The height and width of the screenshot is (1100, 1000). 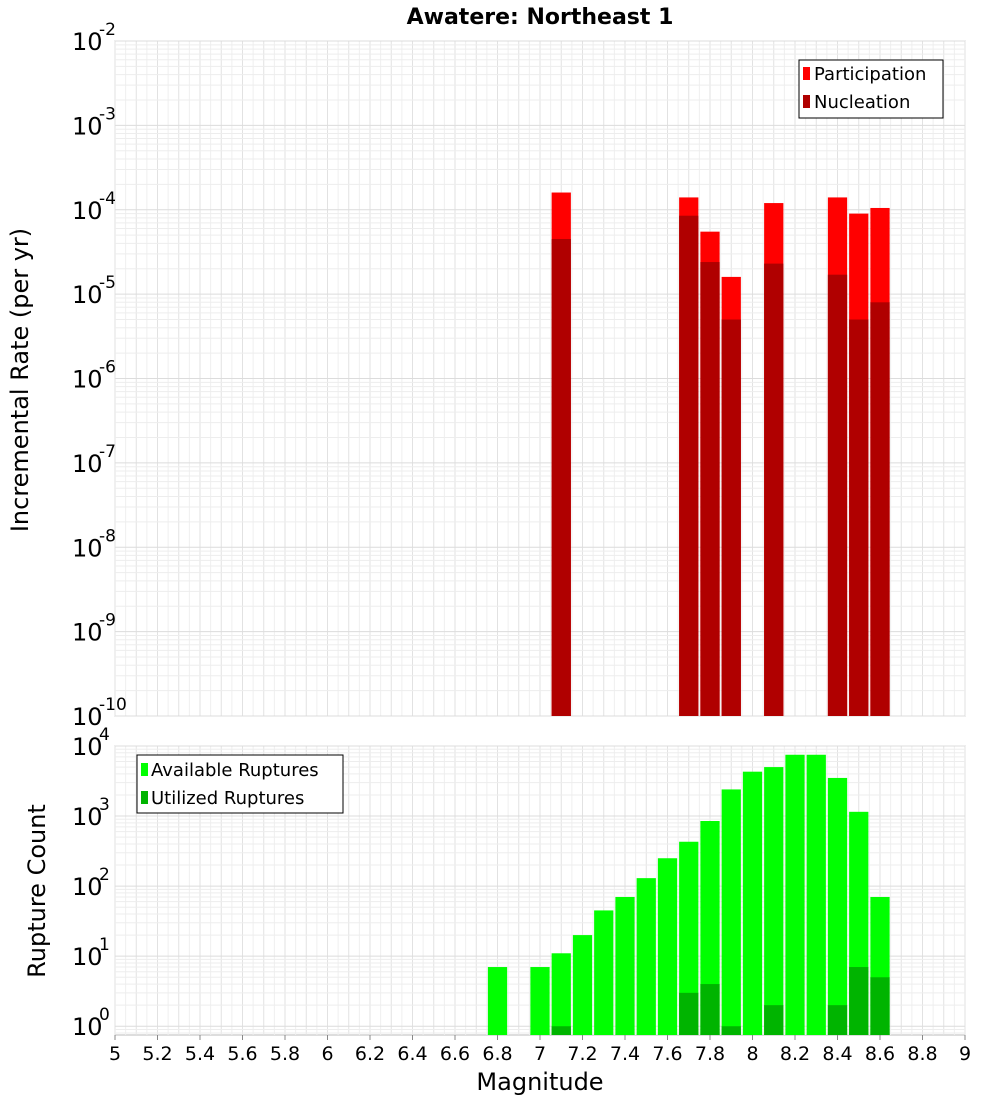 What do you see at coordinates (107, 452) in the screenshot?
I see `y-tick-exponent: -7` at bounding box center [107, 452].